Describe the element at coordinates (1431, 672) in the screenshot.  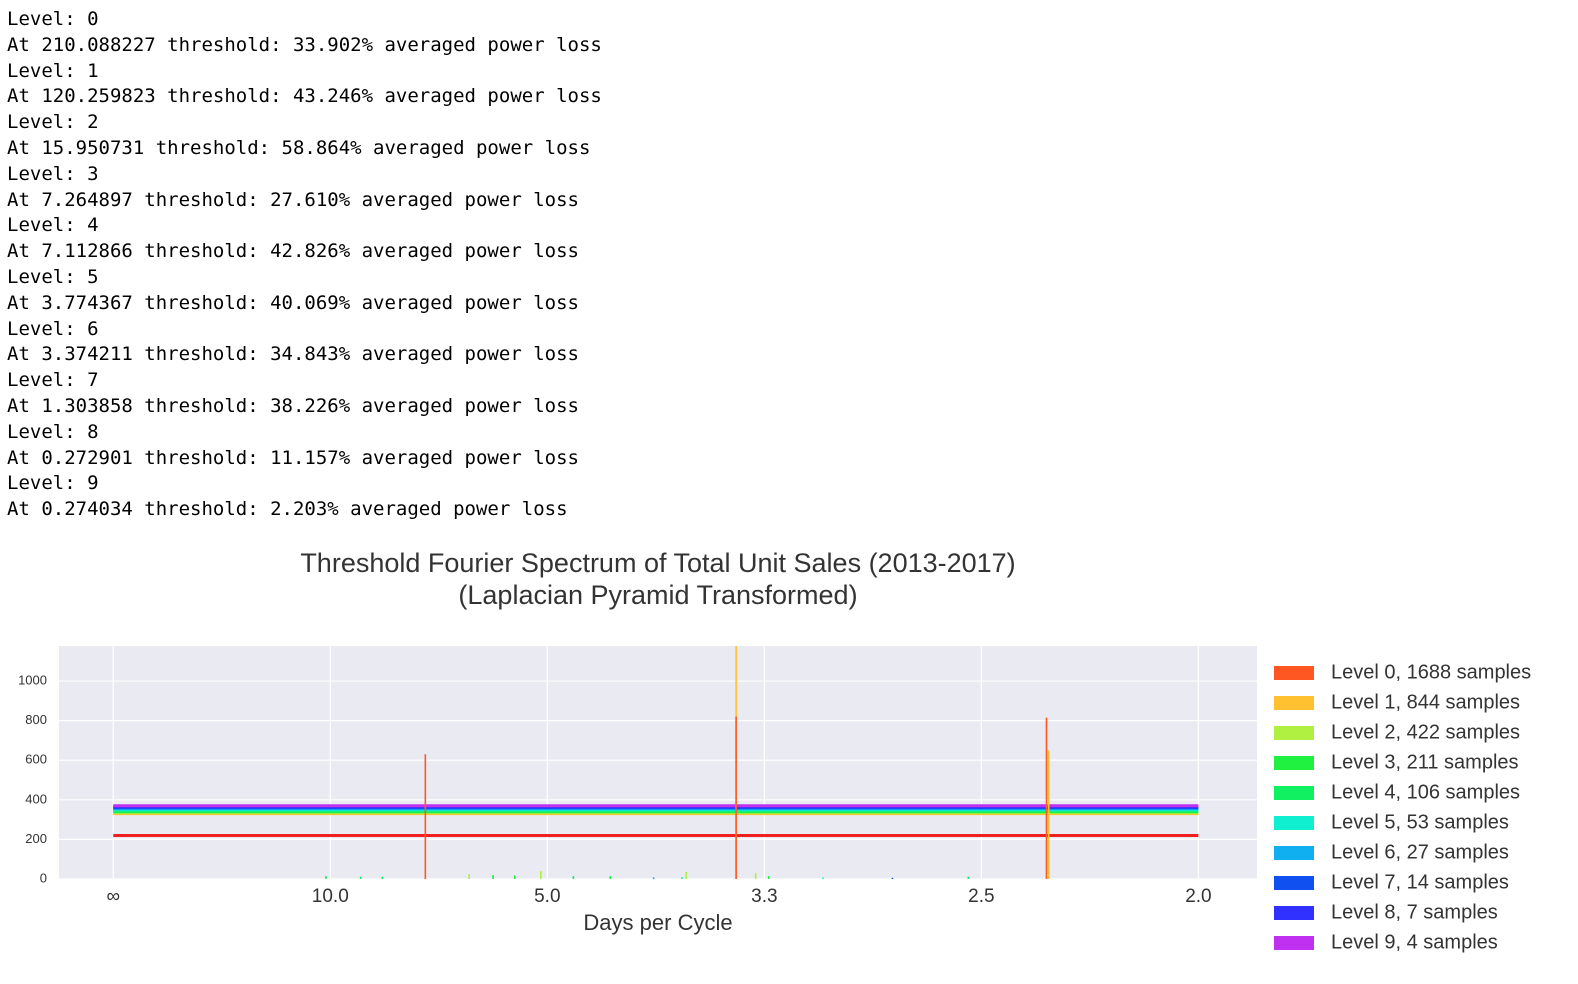
I see `legend-label: Level 0, 1688 samples` at that location.